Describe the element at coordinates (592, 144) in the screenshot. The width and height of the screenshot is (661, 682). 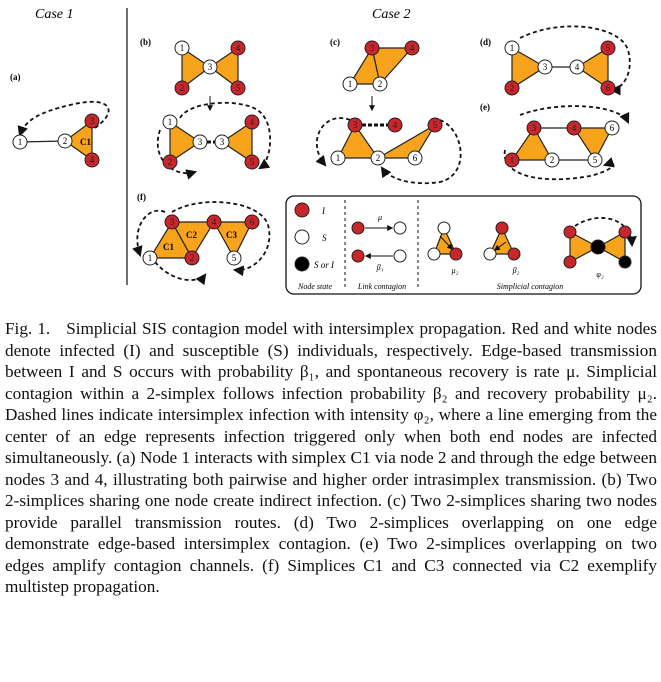
I see `simplex-right` at that location.